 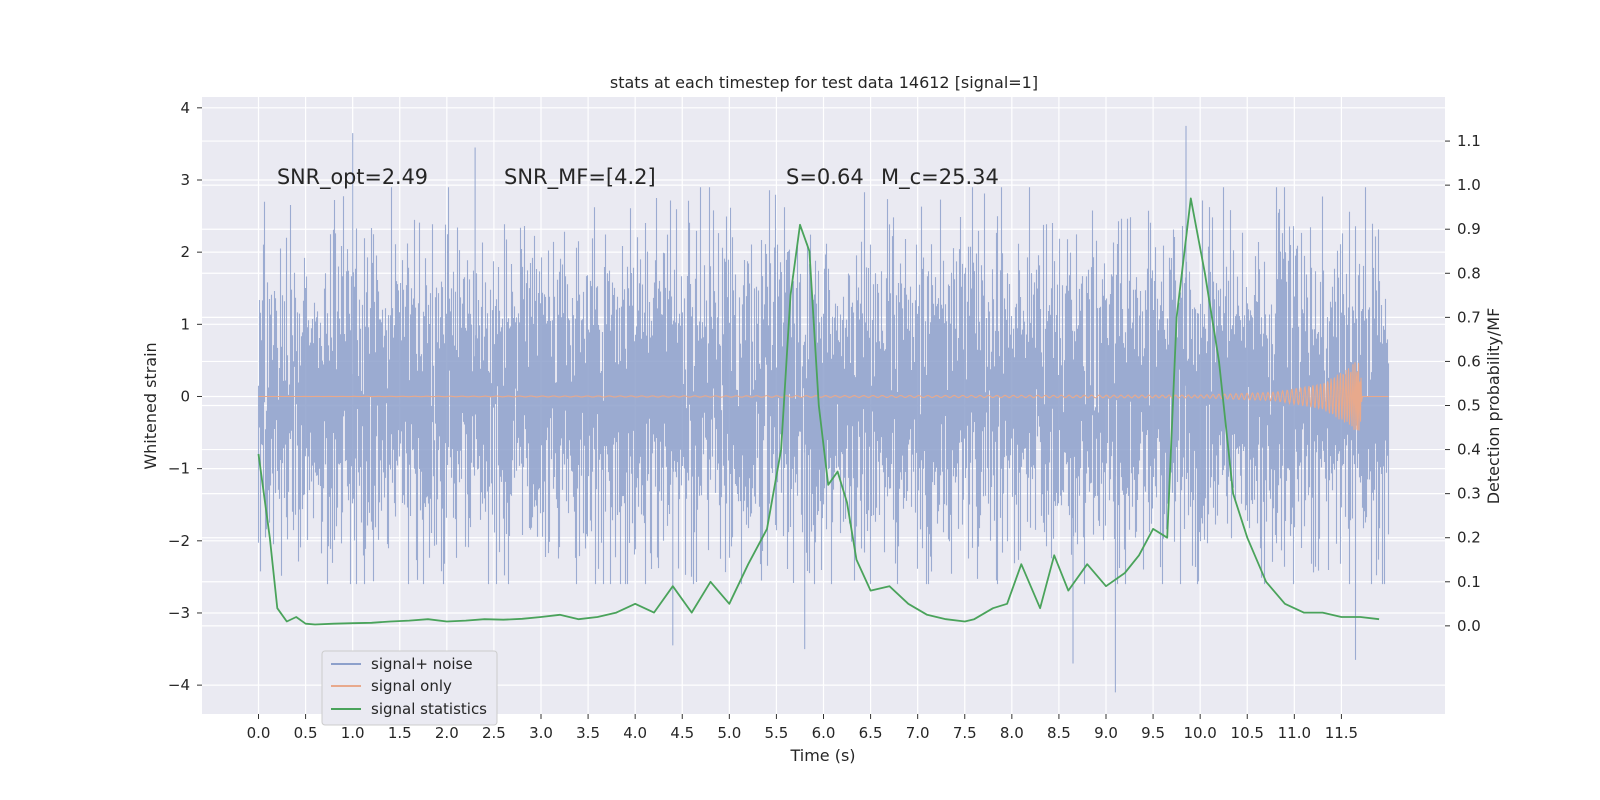 I want to click on y-right-tick-label: 1.0, so click(x=1469, y=185).